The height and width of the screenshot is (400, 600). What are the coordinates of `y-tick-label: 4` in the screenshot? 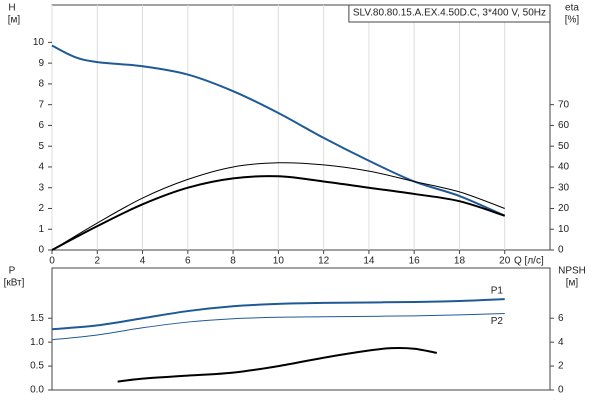 It's located at (41, 167).